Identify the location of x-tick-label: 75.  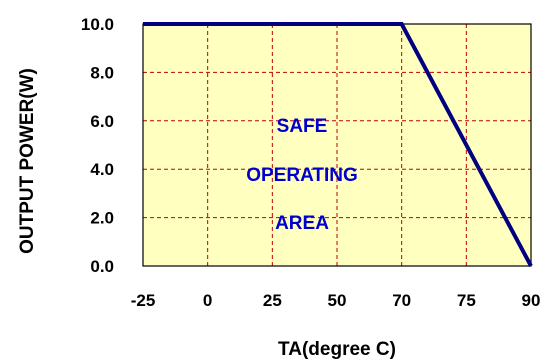
(466, 300).